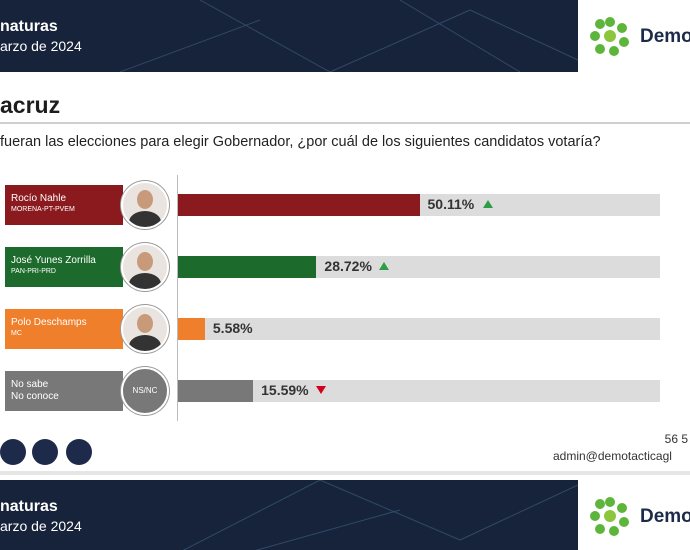 This screenshot has width=690, height=550. Describe the element at coordinates (33, 271) in the screenshot. I see `candidate-party: PAN-PRI-PRD` at that location.